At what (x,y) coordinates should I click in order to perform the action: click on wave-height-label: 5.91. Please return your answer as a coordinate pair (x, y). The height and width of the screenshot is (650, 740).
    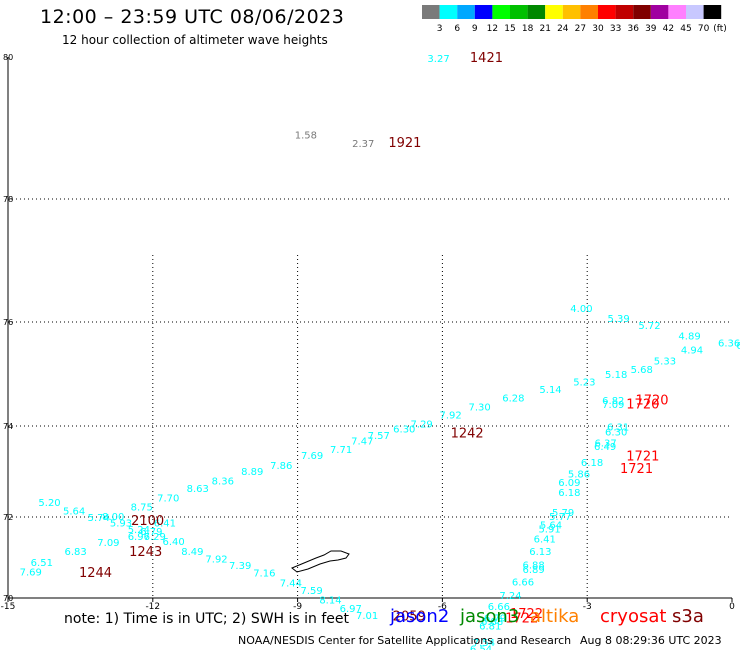
    Looking at the image, I should click on (549, 529).